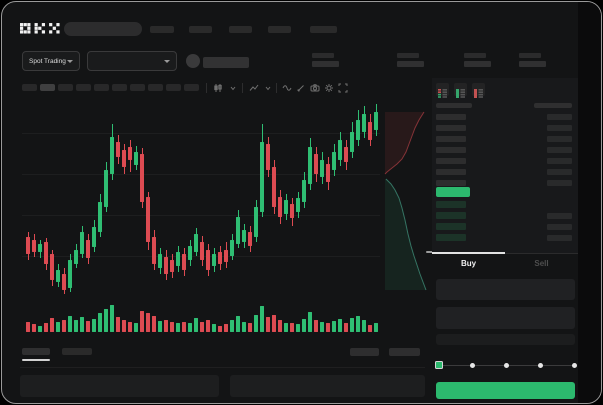  Describe the element at coordinates (439, 365) in the screenshot. I see `slider-handle` at that location.